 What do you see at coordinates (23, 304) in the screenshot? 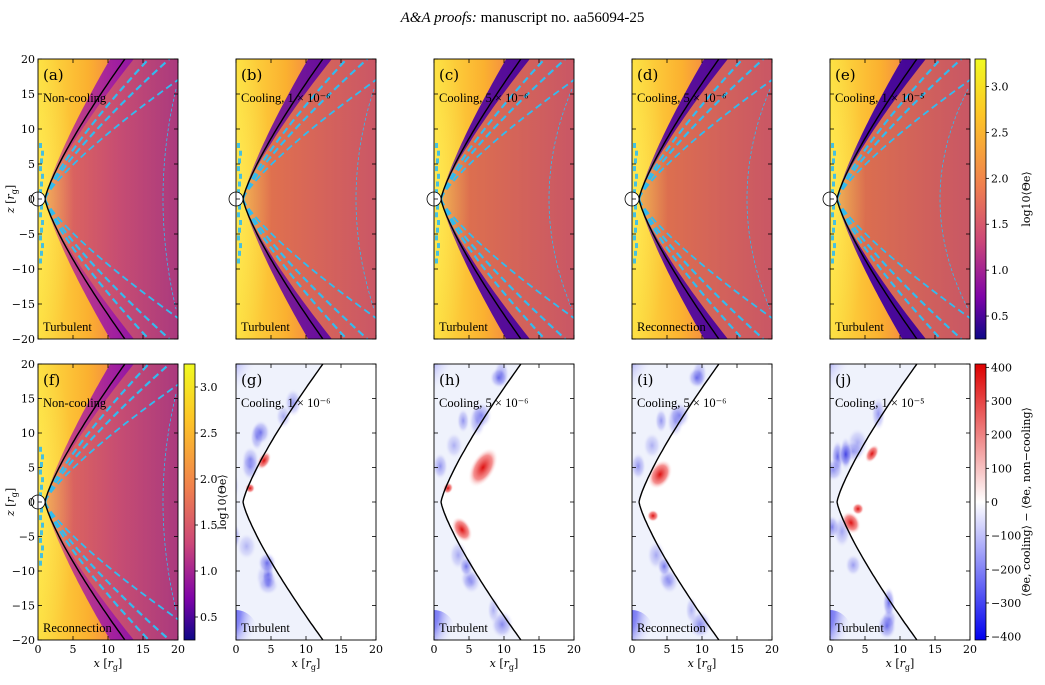
I see `z-tick-label: −15` at bounding box center [23, 304].